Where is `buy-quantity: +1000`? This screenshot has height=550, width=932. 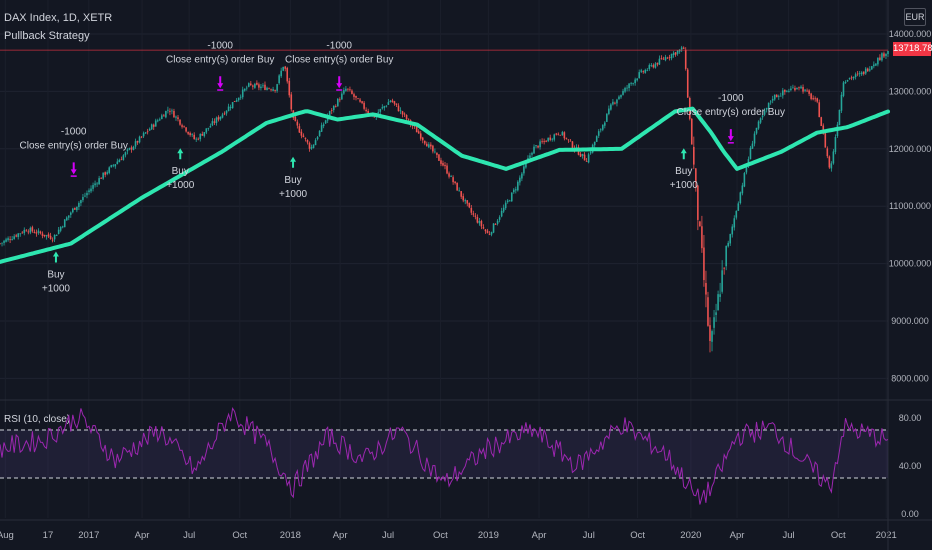 buy-quantity: +1000 is located at coordinates (293, 194).